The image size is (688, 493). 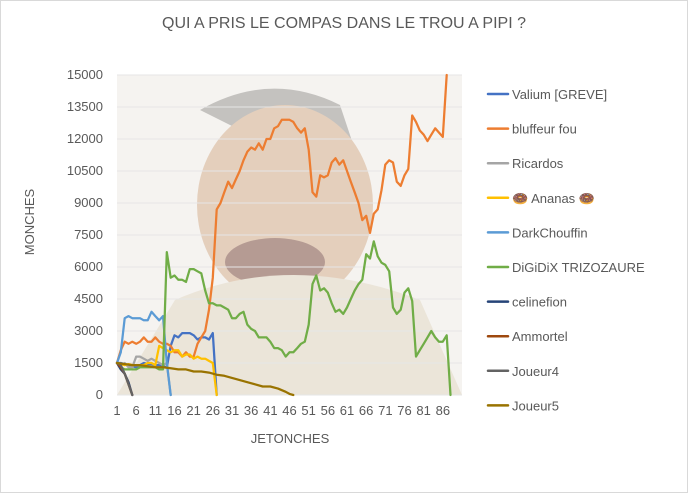 I want to click on x-tick-label: 86, so click(x=443, y=410).